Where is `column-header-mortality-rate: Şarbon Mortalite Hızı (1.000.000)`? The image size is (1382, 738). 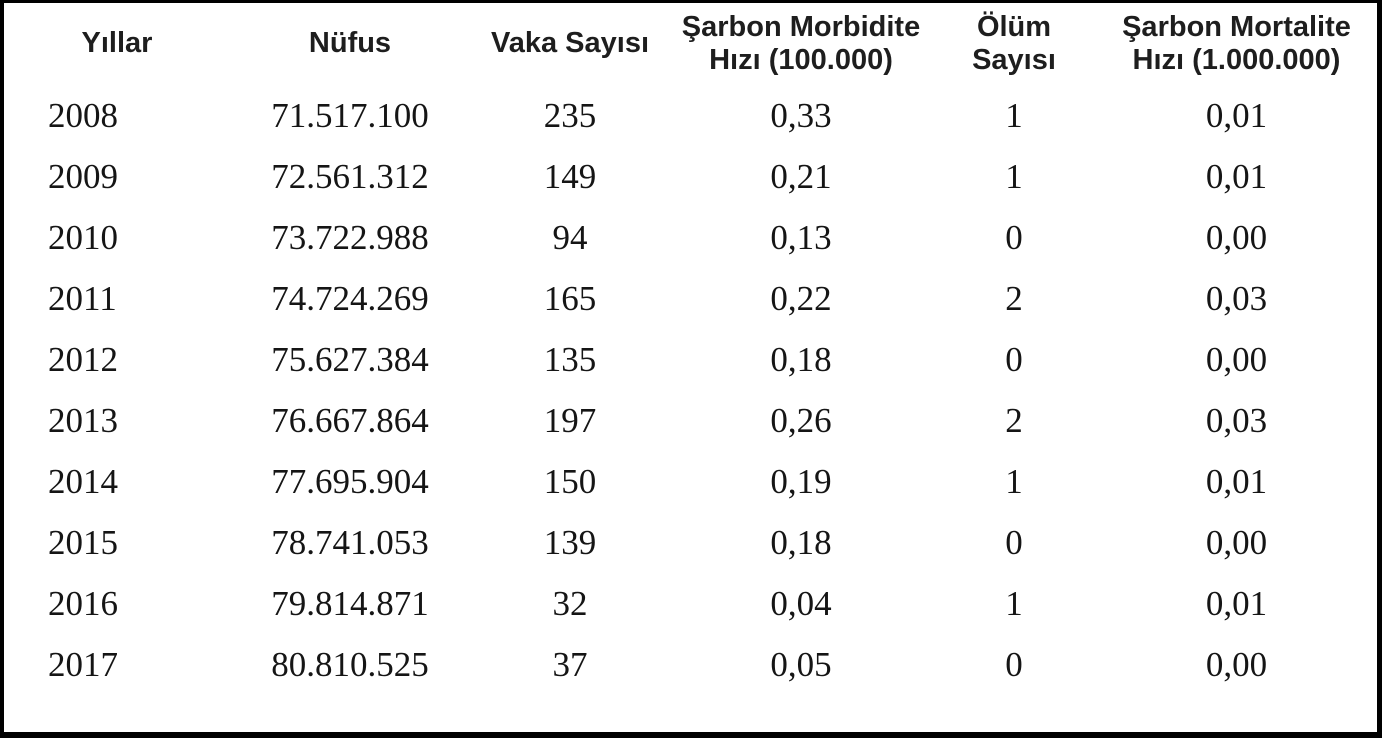
column-header-mortality-rate: Şarbon Mortalite Hızı (1.000.000) is located at coordinates (1236, 44).